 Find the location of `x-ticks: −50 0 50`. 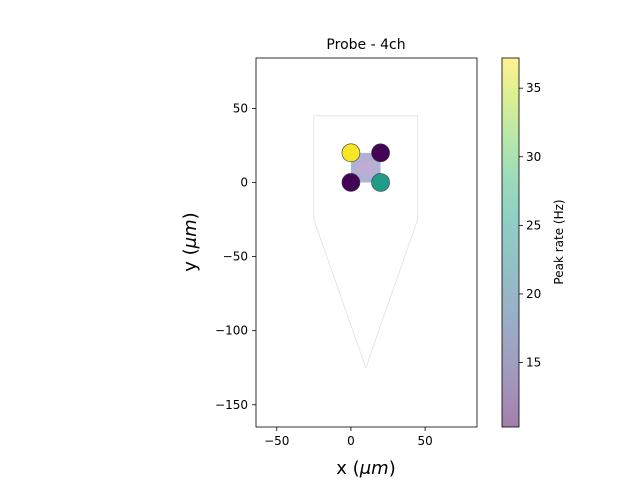

x-ticks: −50 0 50 is located at coordinates (348, 437).